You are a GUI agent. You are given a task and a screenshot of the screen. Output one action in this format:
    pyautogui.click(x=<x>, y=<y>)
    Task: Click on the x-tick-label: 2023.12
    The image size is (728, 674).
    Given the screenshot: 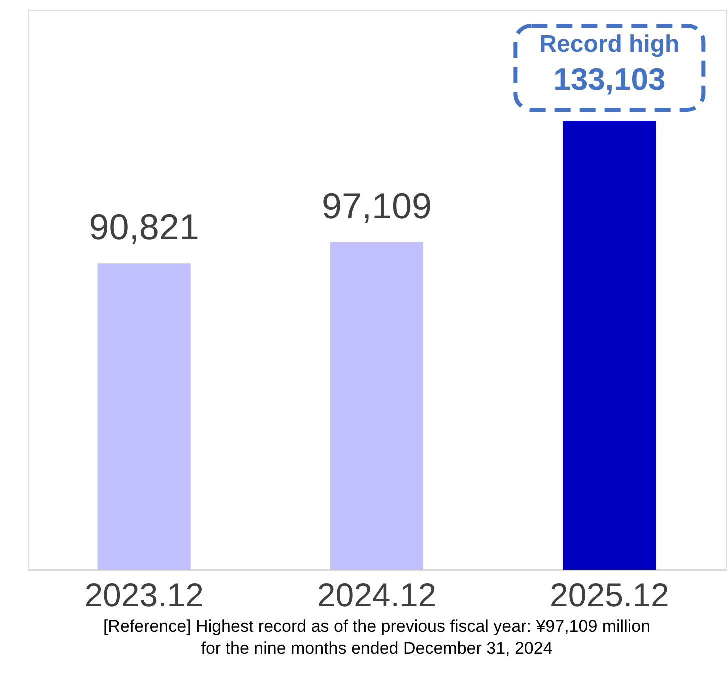 What is the action you would take?
    pyautogui.click(x=144, y=595)
    